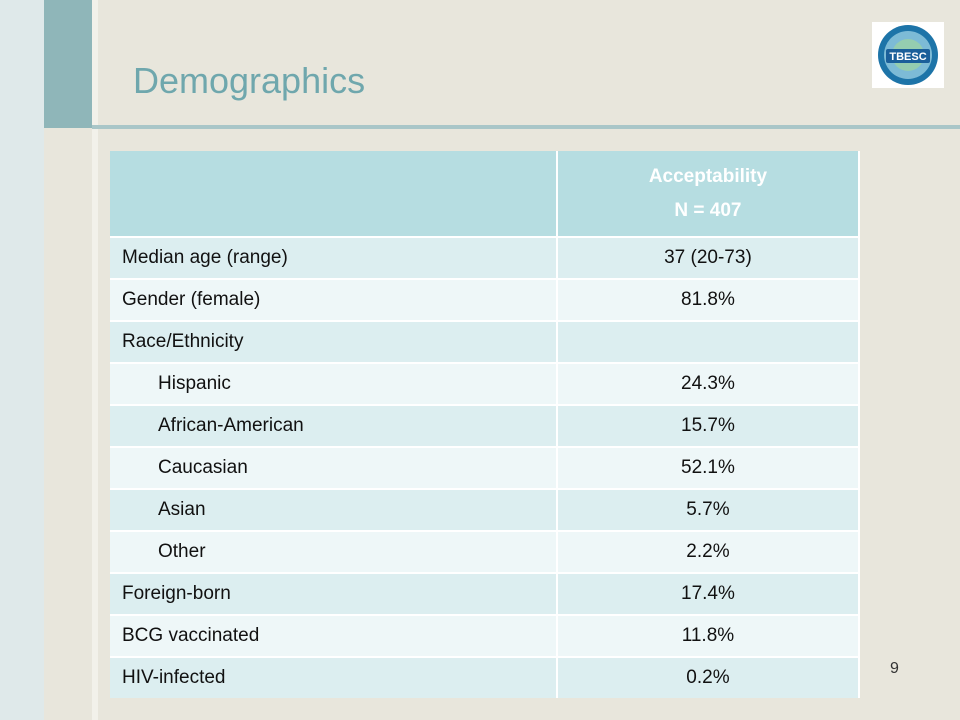 The image size is (960, 720). Describe the element at coordinates (334, 551) in the screenshot. I see `row-label: Other` at that location.